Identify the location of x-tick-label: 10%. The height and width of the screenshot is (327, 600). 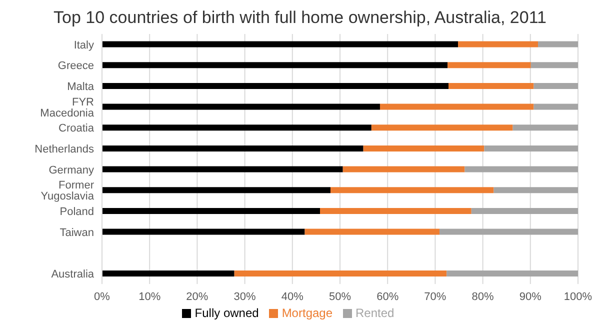
(149, 296).